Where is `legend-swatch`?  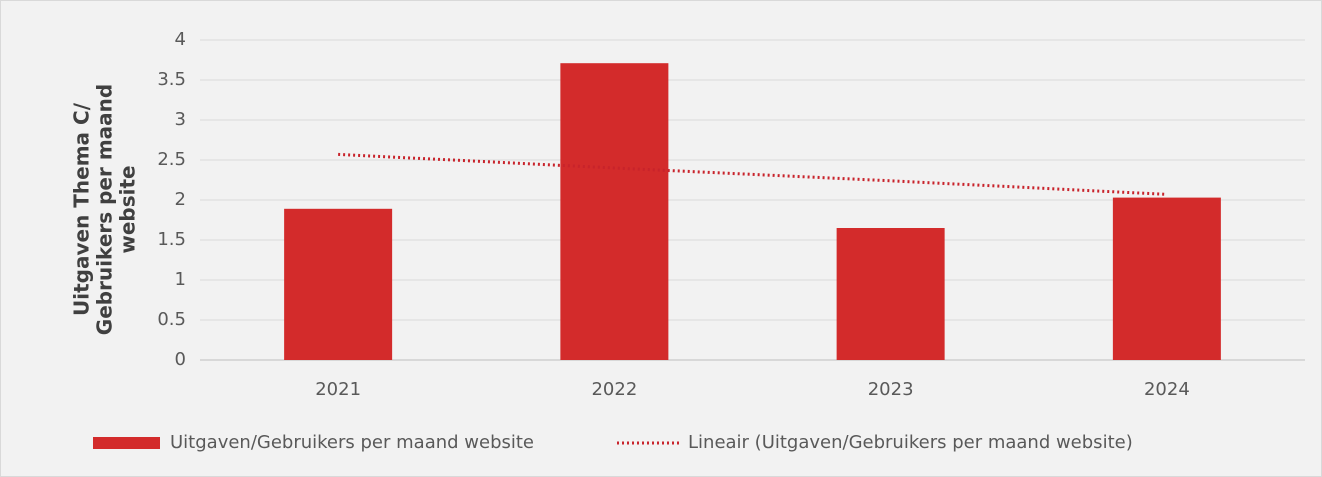 legend-swatch is located at coordinates (126, 443).